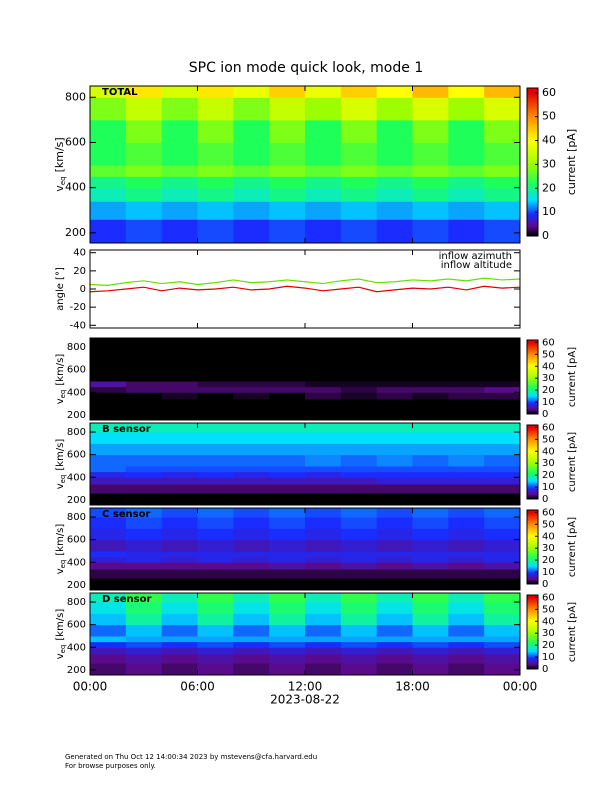 The image size is (612, 792). What do you see at coordinates (90, 687) in the screenshot?
I see `x-tick-label: 00:00` at bounding box center [90, 687].